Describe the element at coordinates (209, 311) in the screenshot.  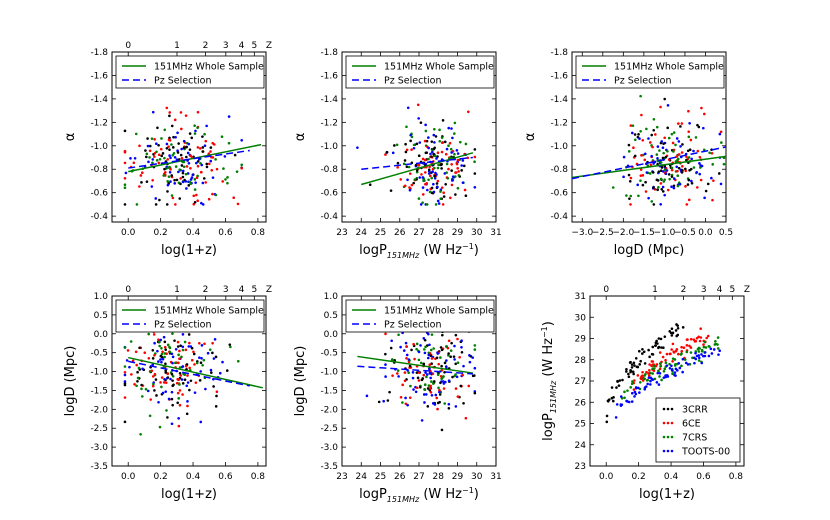
I see `legend-entry: 151MHz Whole Sample` at that location.